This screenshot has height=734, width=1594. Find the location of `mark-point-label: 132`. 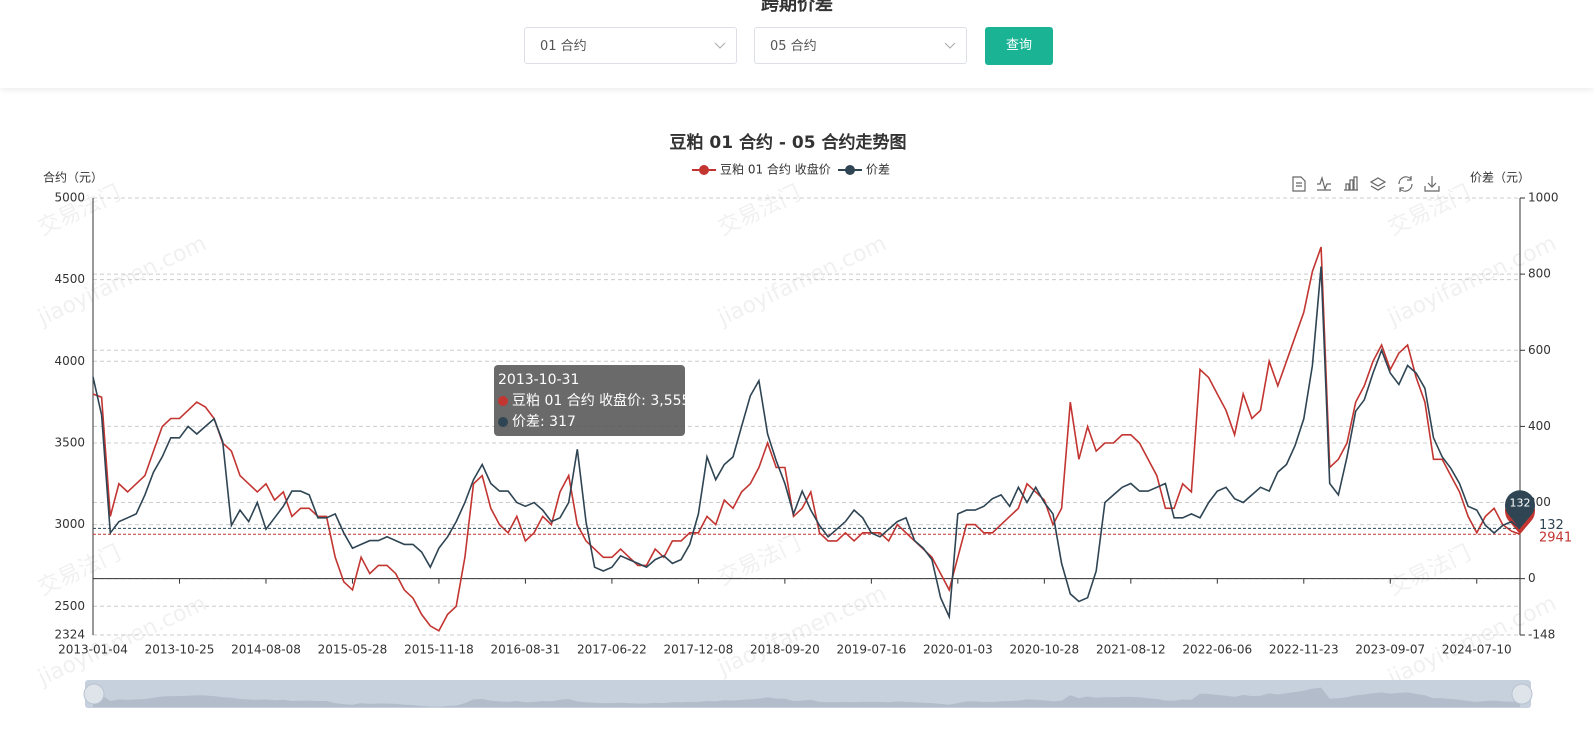

mark-point-label: 132 is located at coordinates (1520, 502).